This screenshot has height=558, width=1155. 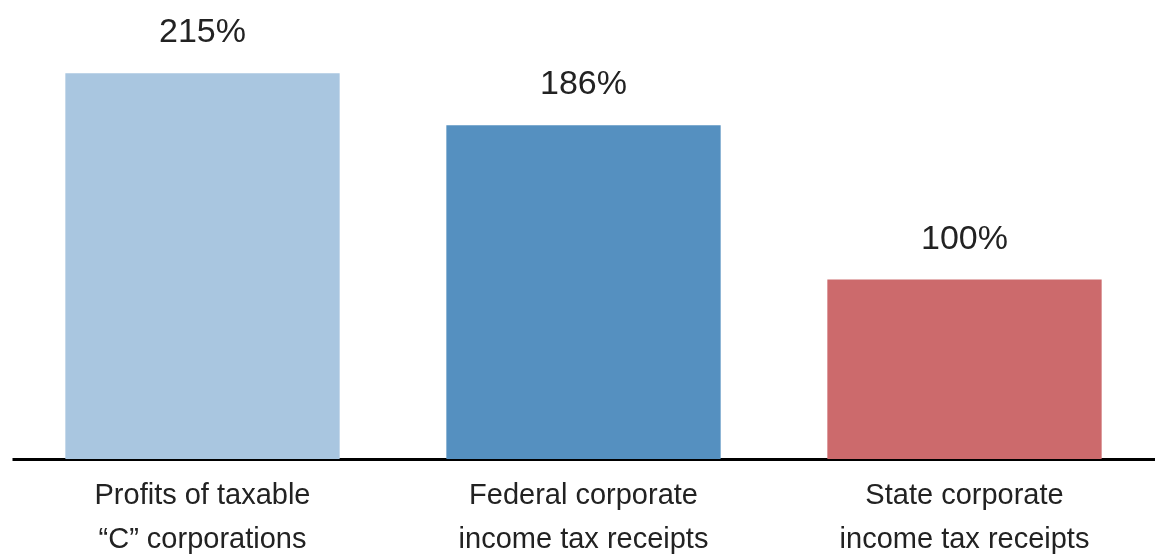 What do you see at coordinates (202, 516) in the screenshot?
I see `x-tick-label: Profits of taxable “C” corporations` at bounding box center [202, 516].